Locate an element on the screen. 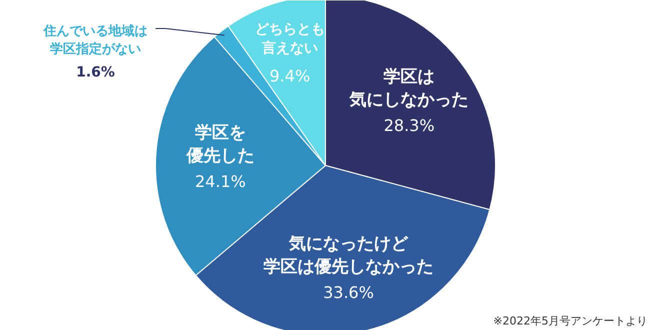 Image resolution: width=650 pixels, height=330 pixels. data-label: 24.1% is located at coordinates (220, 181).